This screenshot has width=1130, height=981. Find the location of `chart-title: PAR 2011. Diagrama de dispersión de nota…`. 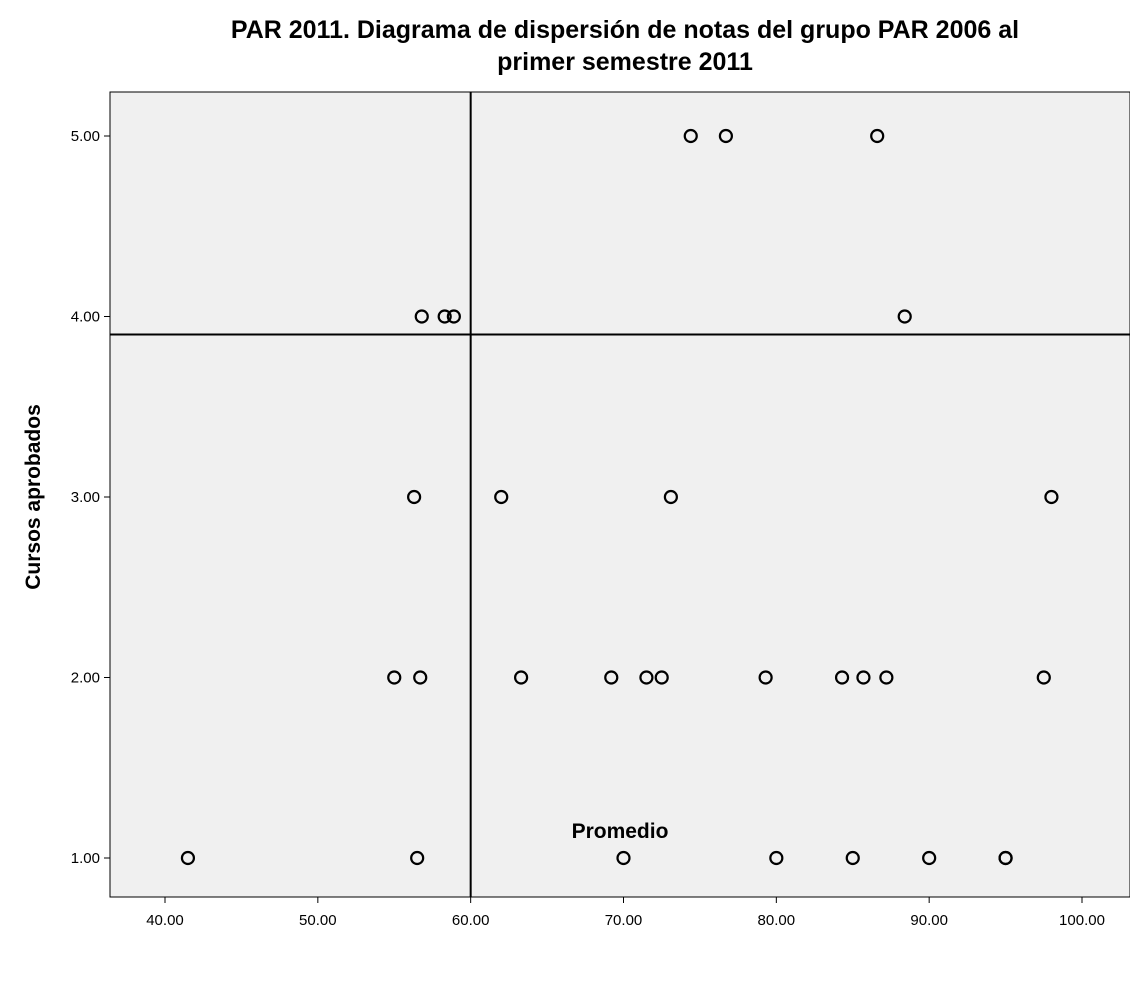

chart-title: PAR 2011. Diagrama de dispersión de nota… is located at coordinates (625, 46).